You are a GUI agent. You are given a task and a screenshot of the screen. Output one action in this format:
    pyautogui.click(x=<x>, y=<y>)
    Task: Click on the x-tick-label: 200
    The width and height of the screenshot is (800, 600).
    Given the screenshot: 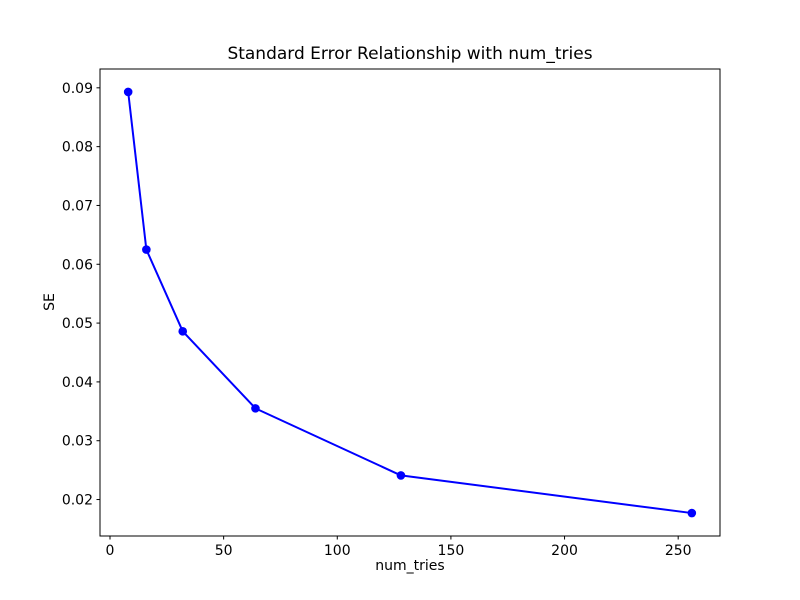 What is the action you would take?
    pyautogui.click(x=564, y=551)
    